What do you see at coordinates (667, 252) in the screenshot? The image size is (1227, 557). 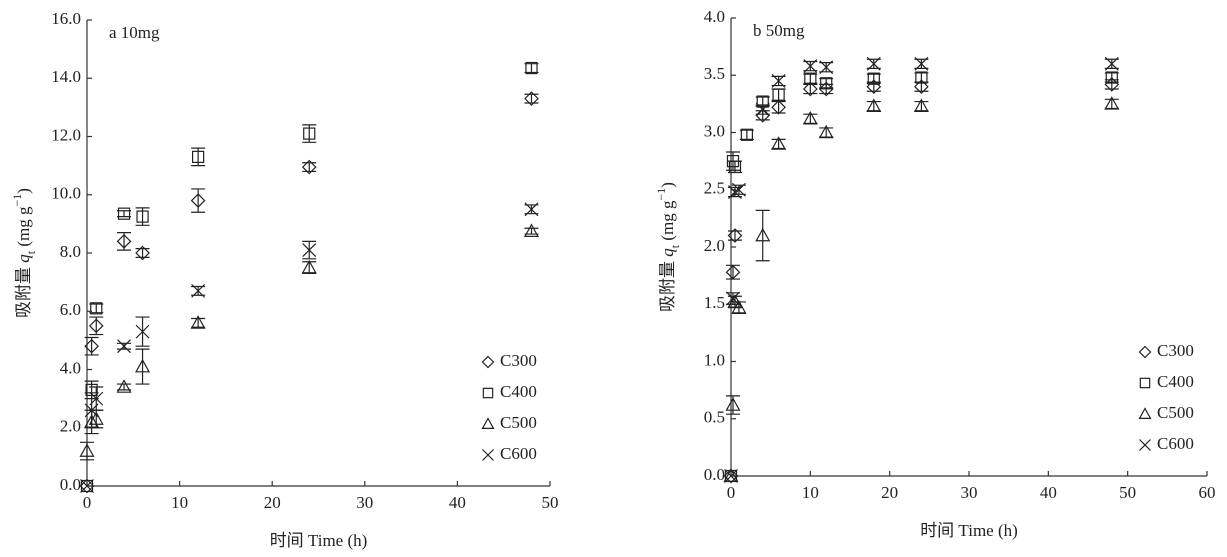 I see `y-axis-label-part: q` at bounding box center [667, 252].